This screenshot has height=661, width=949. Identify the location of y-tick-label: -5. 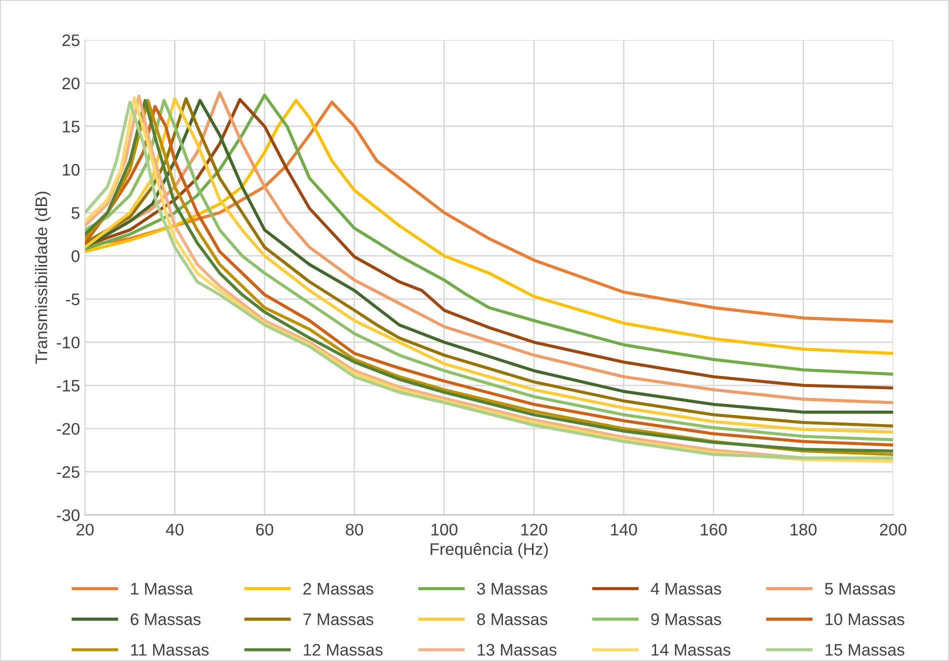
(73, 300).